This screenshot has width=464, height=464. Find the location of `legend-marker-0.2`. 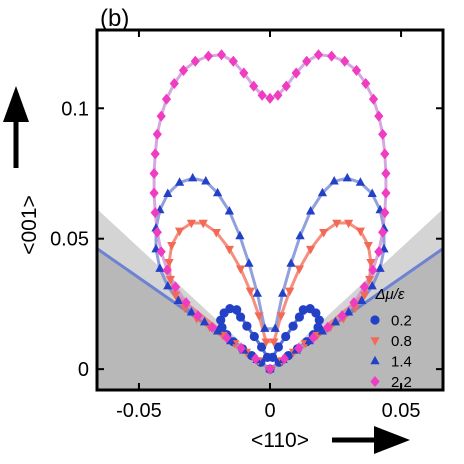

legend-marker-0.2 is located at coordinates (375, 320).